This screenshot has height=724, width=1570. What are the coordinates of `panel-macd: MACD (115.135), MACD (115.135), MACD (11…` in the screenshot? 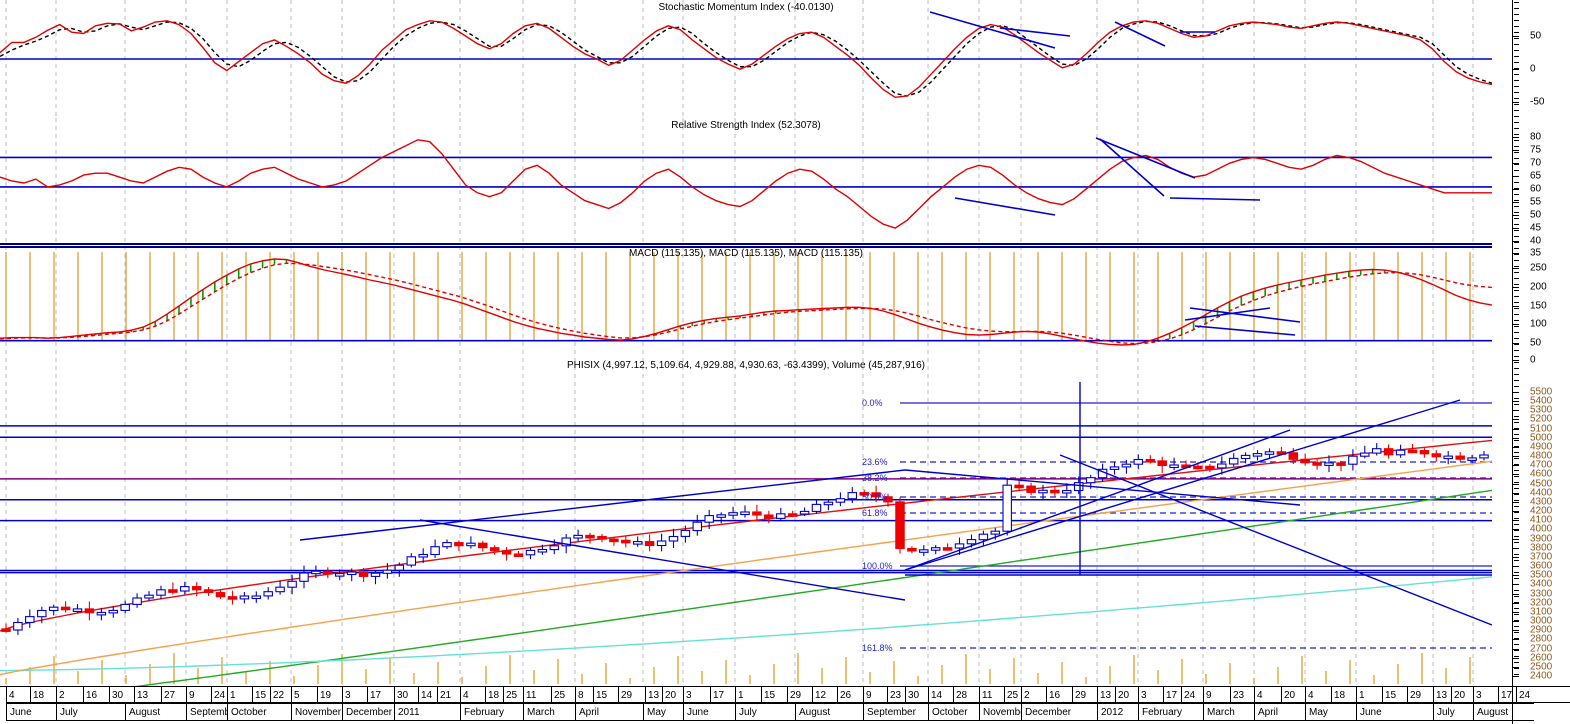 It's located at (746, 302).